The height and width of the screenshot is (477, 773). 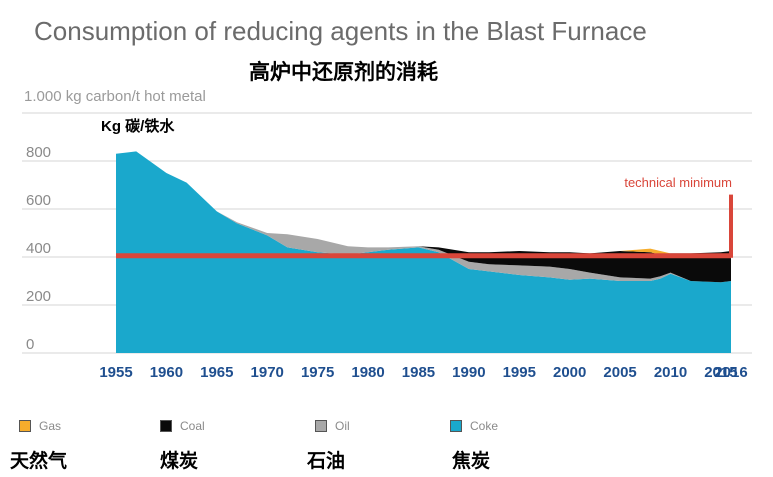 I want to click on y-axis-ticks: 0 200 400 600 800, so click(x=38, y=248).